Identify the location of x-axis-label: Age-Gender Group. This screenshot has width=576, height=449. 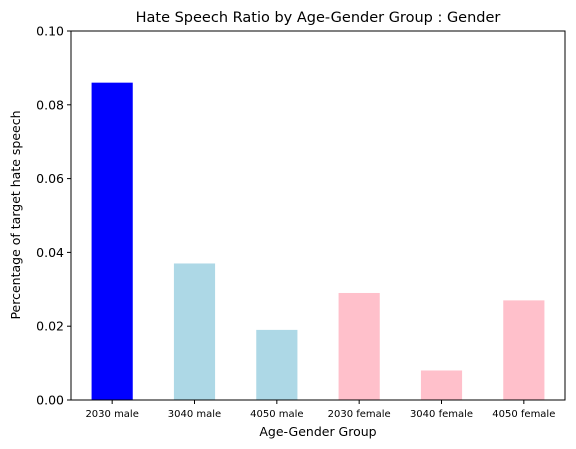
(317, 431).